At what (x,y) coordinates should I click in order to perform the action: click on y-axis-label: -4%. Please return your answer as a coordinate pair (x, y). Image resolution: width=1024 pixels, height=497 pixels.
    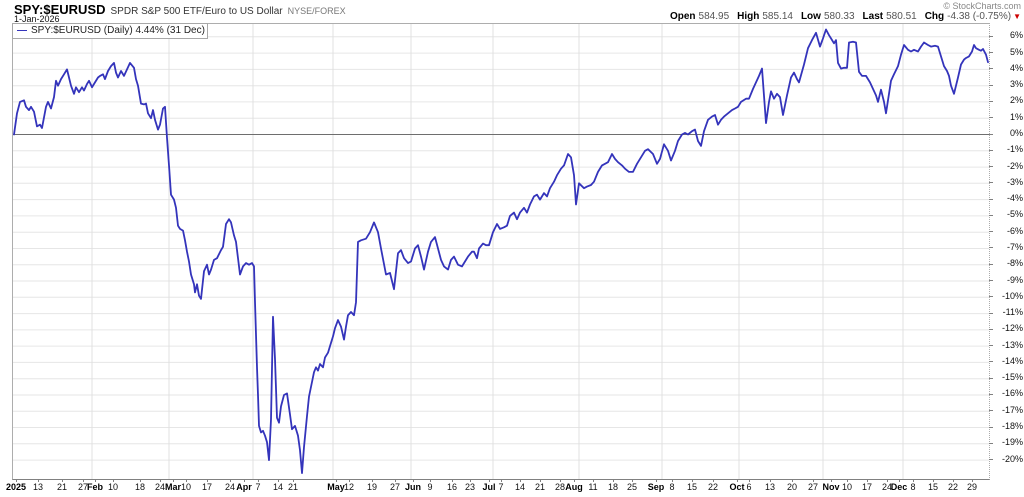
    Looking at the image, I should click on (1014, 198).